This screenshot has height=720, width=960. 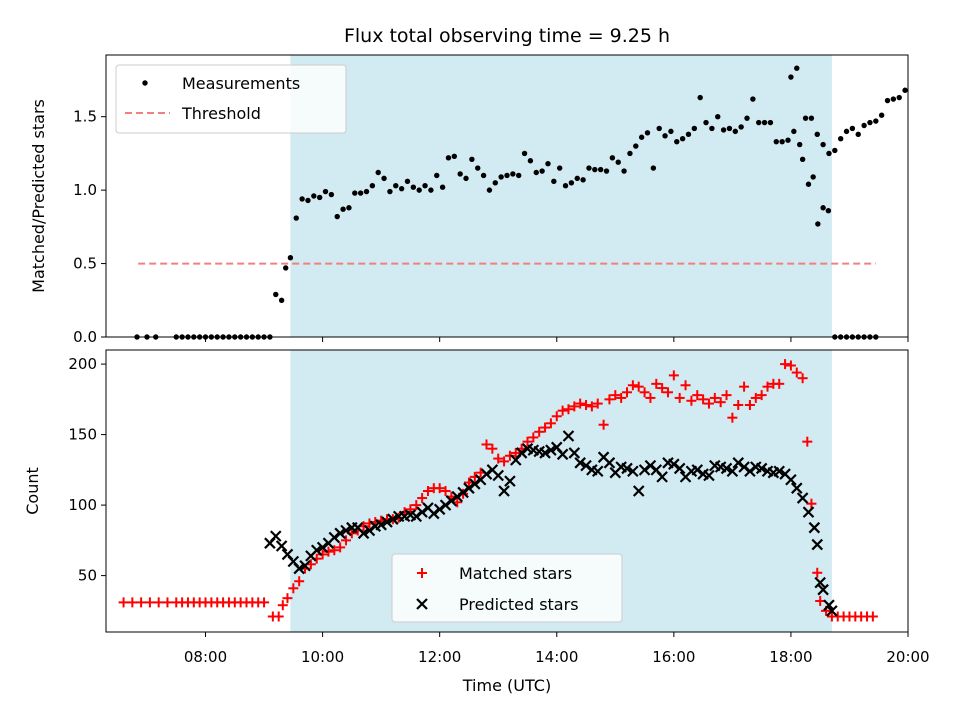 I want to click on top-y-axis-label: Matched/Predicted stars, so click(x=38, y=196).